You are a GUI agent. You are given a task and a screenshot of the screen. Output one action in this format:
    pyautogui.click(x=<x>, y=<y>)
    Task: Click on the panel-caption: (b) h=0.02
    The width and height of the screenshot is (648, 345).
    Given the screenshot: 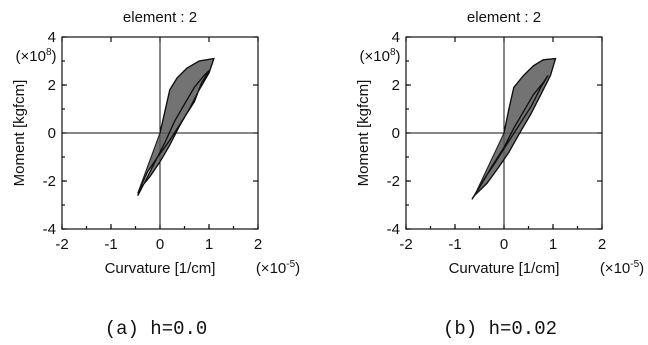 What is the action you would take?
    pyautogui.click(x=500, y=329)
    